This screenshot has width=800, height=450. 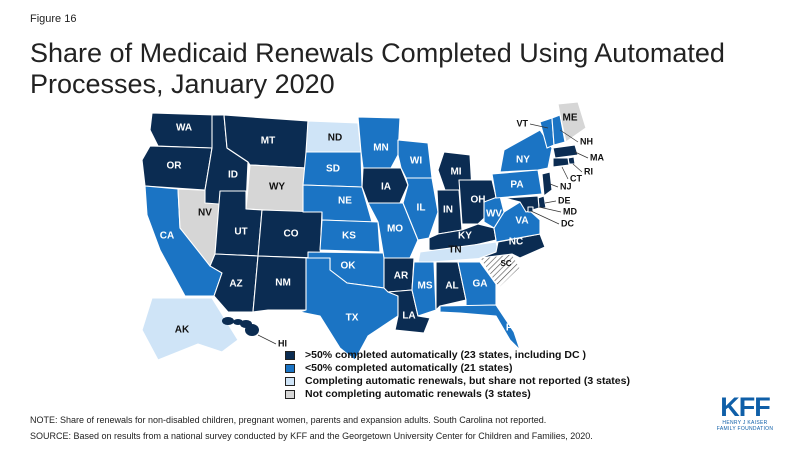 I want to click on state-ma, so click(x=565, y=151).